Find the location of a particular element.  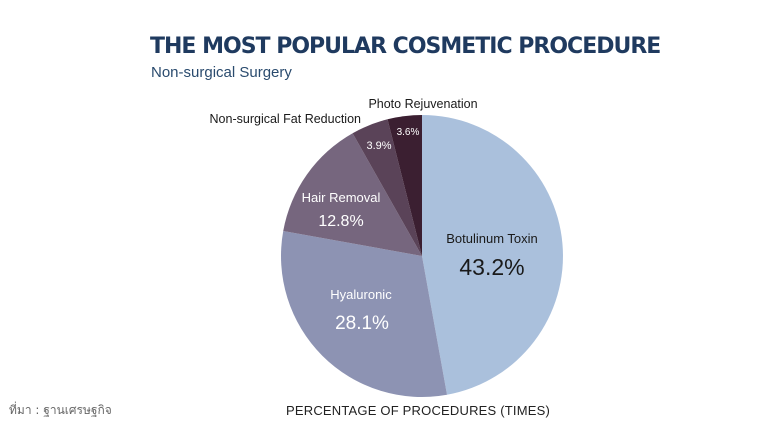

chart-subtitle: Non-surgical Surgery is located at coordinates (221, 72).